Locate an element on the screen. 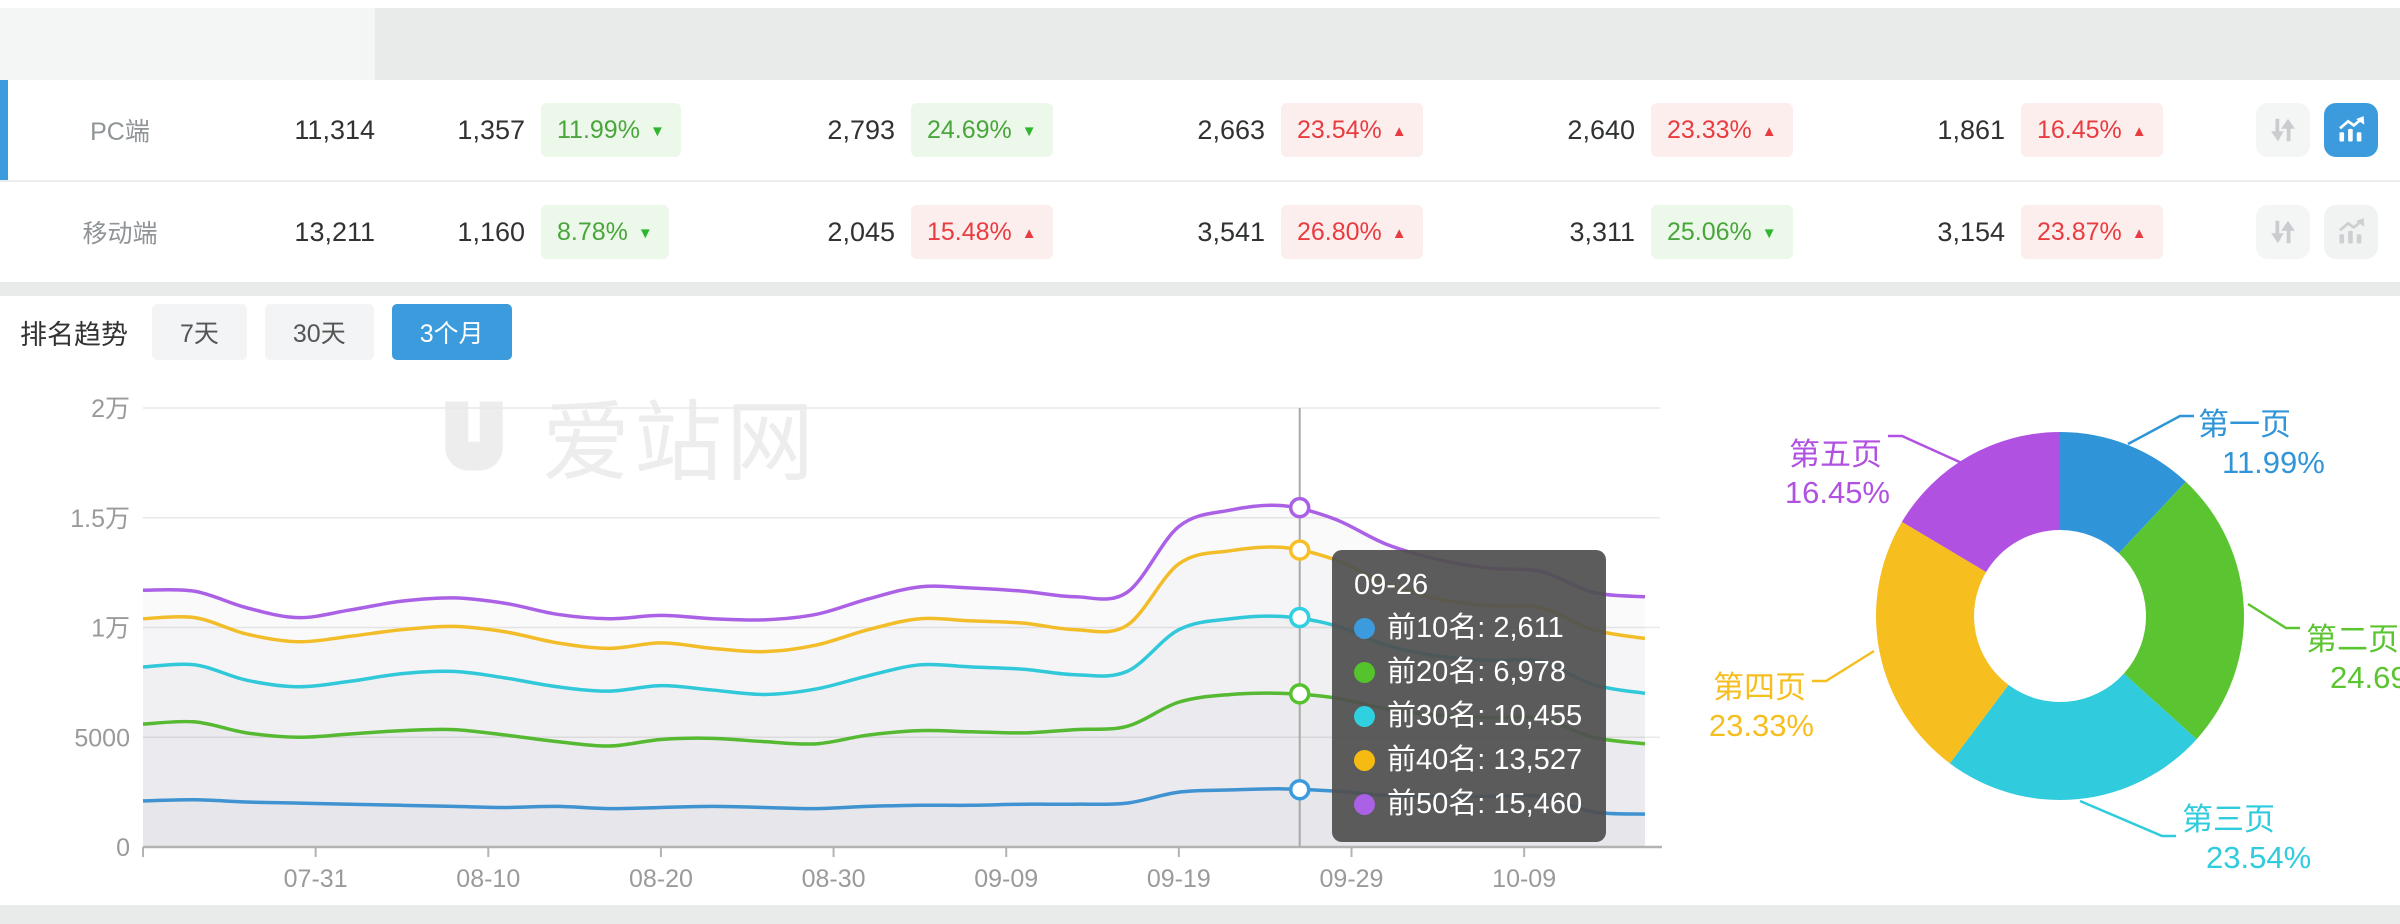 The image size is (2400, 924). trend-header: 排名趋势 7天 30天 3个月 is located at coordinates (275, 332).